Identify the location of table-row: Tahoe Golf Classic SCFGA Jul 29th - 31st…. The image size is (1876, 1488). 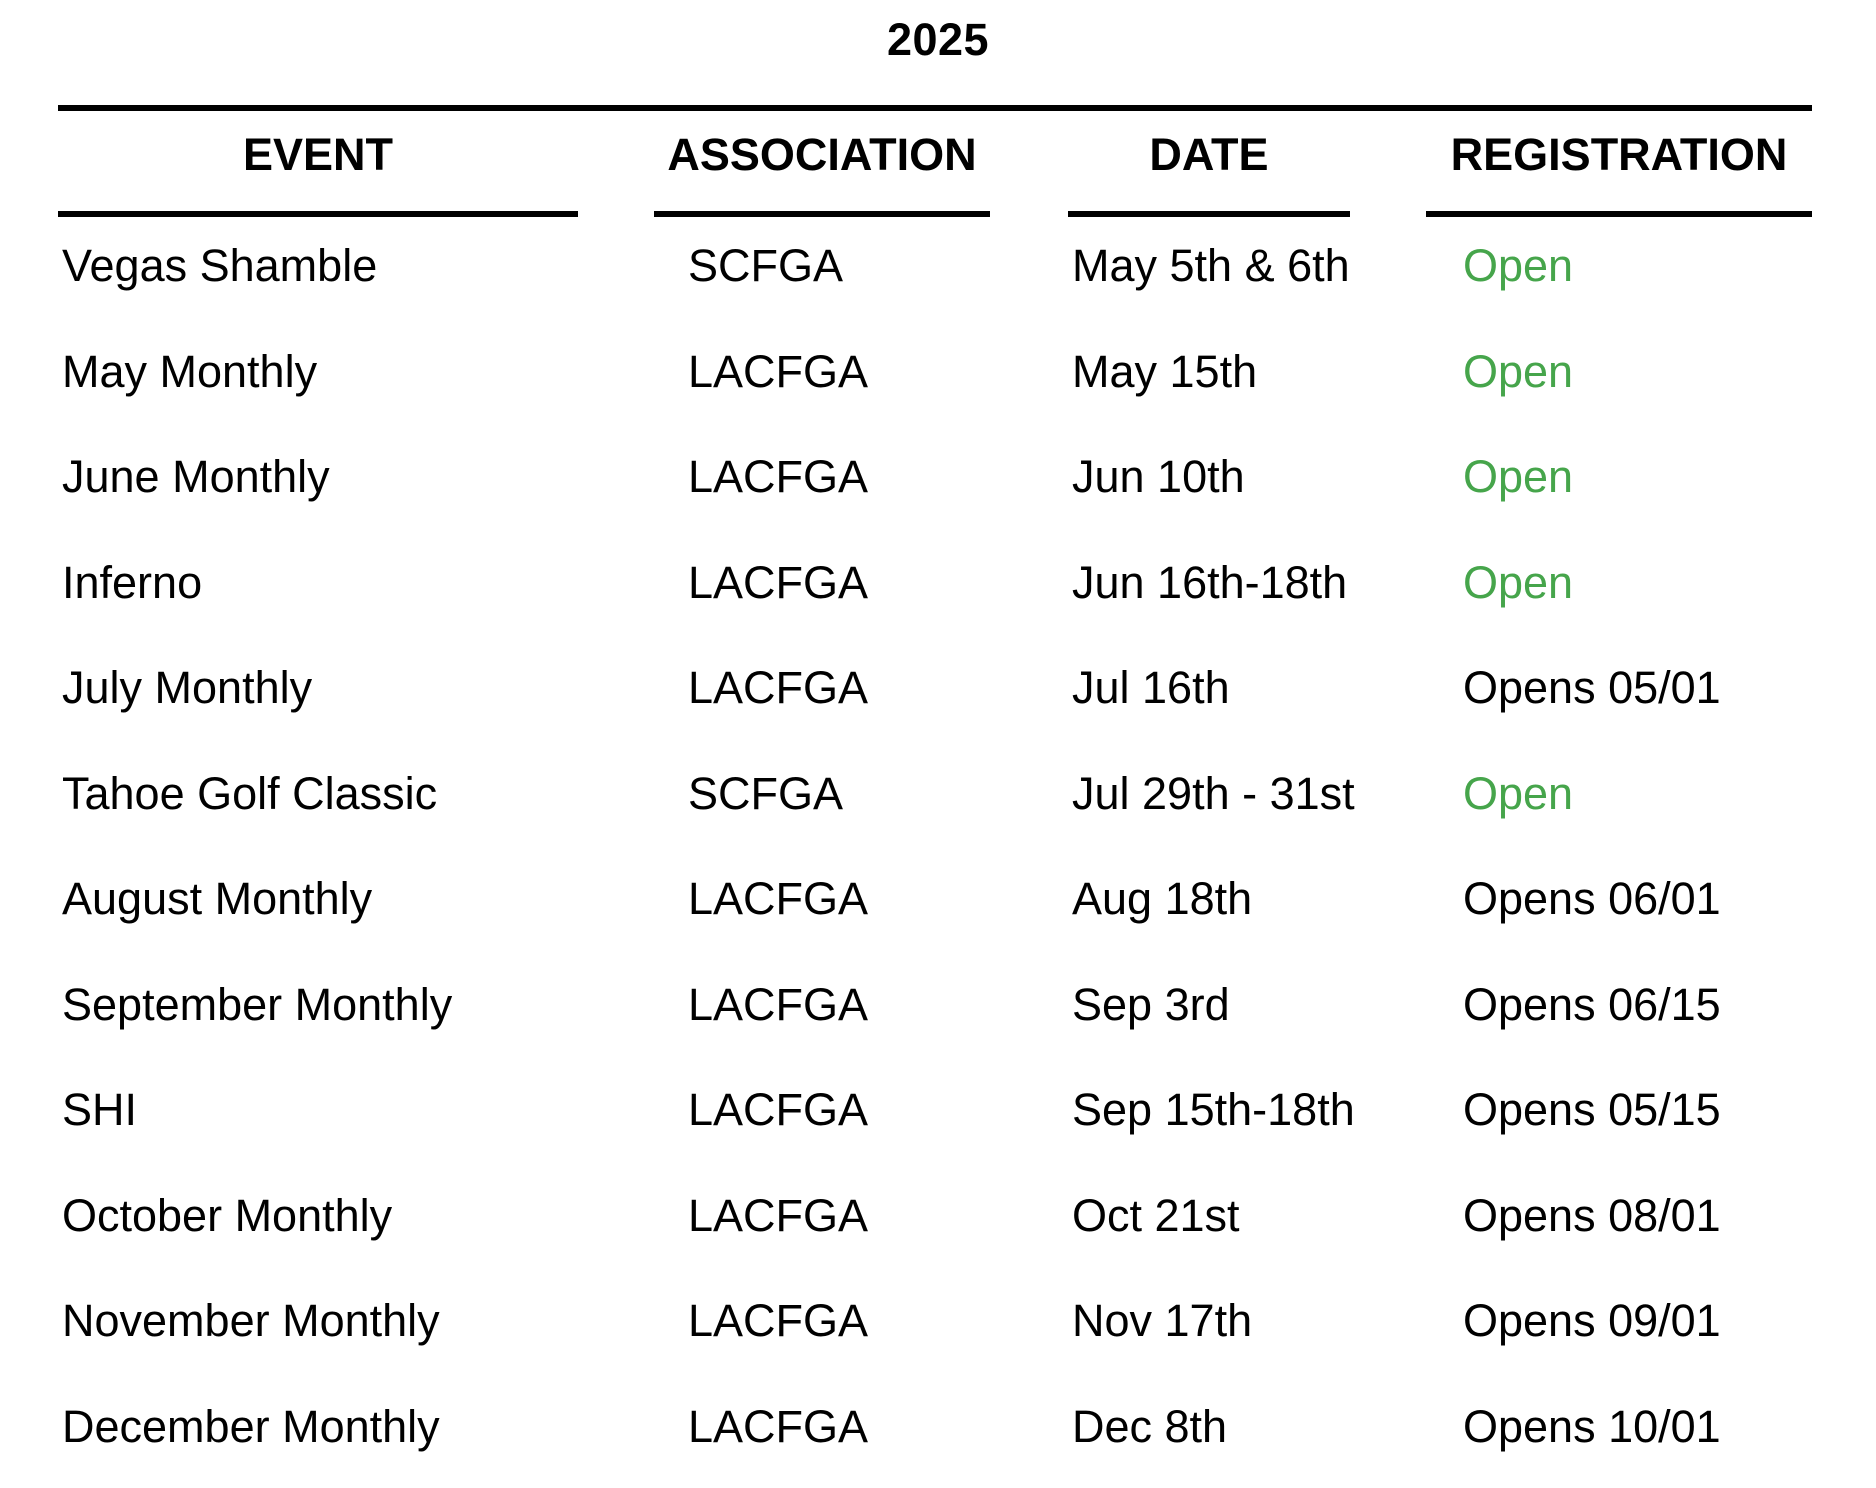
(938, 821).